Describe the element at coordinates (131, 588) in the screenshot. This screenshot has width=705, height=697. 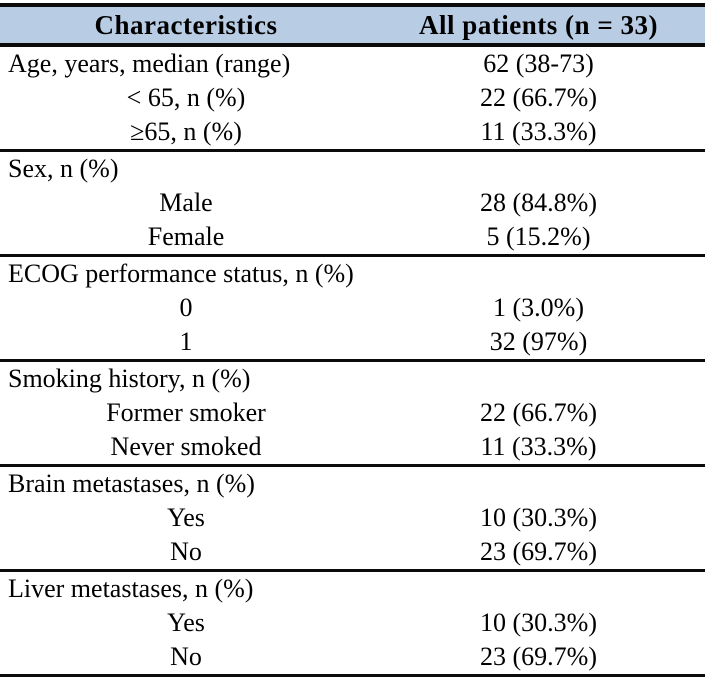
I see `row-label: Liver metastases, n (%)` at that location.